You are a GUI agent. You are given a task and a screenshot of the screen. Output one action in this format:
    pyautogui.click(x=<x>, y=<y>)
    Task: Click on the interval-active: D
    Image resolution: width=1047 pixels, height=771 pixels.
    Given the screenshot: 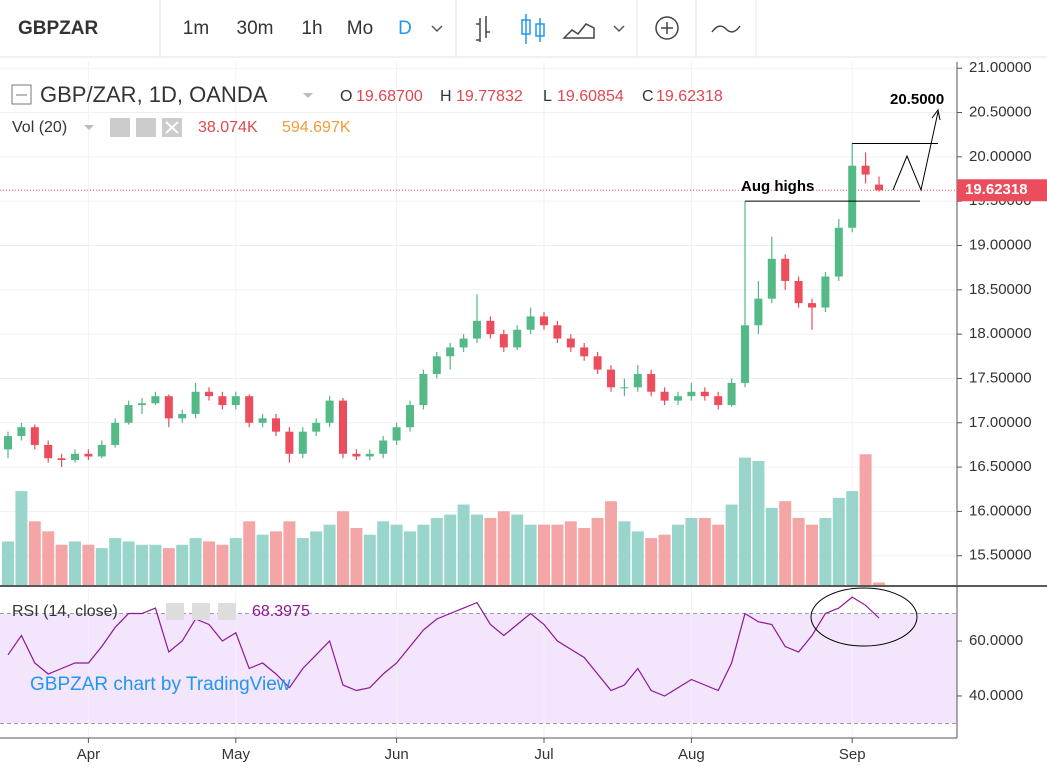 What is the action you would take?
    pyautogui.click(x=405, y=28)
    